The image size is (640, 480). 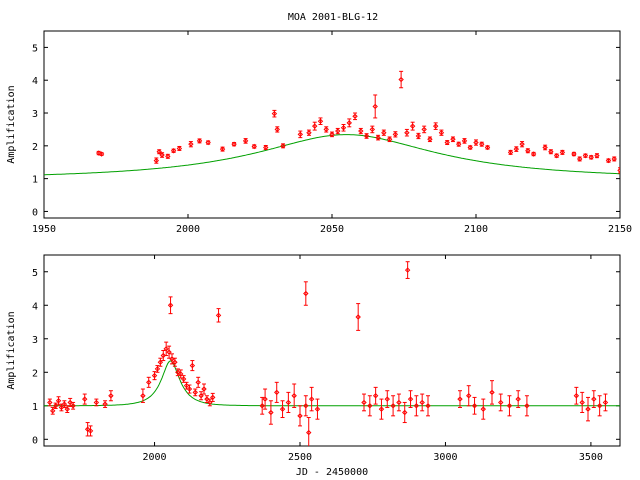 What do you see at coordinates (154, 457) in the screenshot?
I see `x-tick-label: 2000` at bounding box center [154, 457].